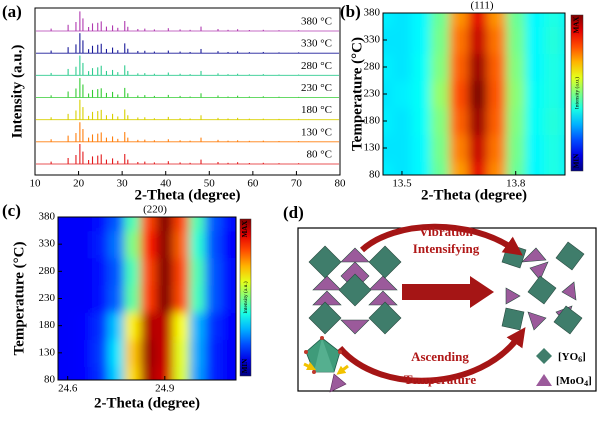  I want to click on x-axis-label: 2-Theta (degree), so click(147, 403).